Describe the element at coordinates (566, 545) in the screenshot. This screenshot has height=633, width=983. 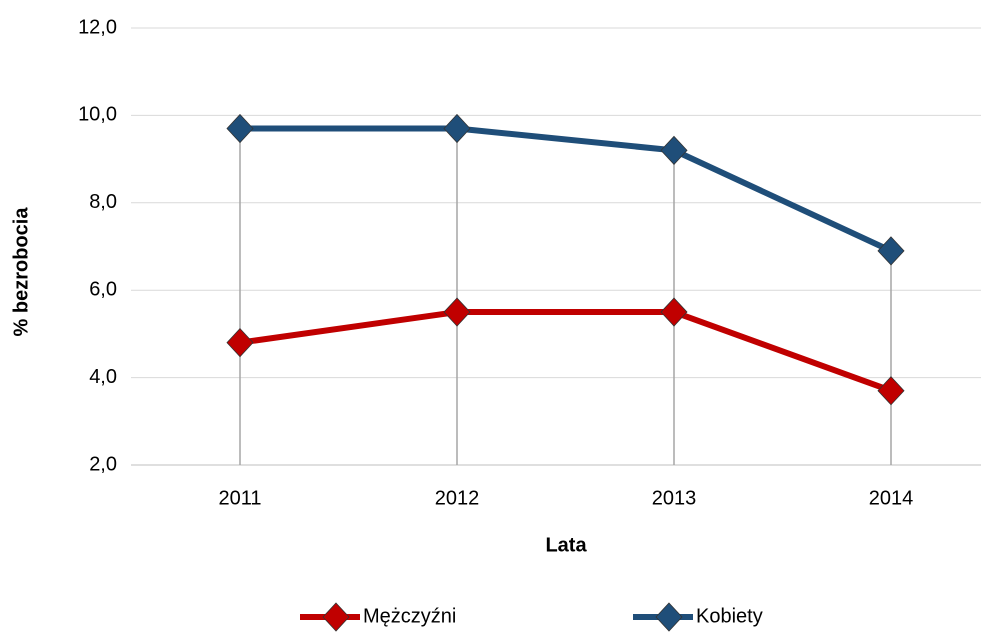
I see `x-axis-label: Lata` at that location.